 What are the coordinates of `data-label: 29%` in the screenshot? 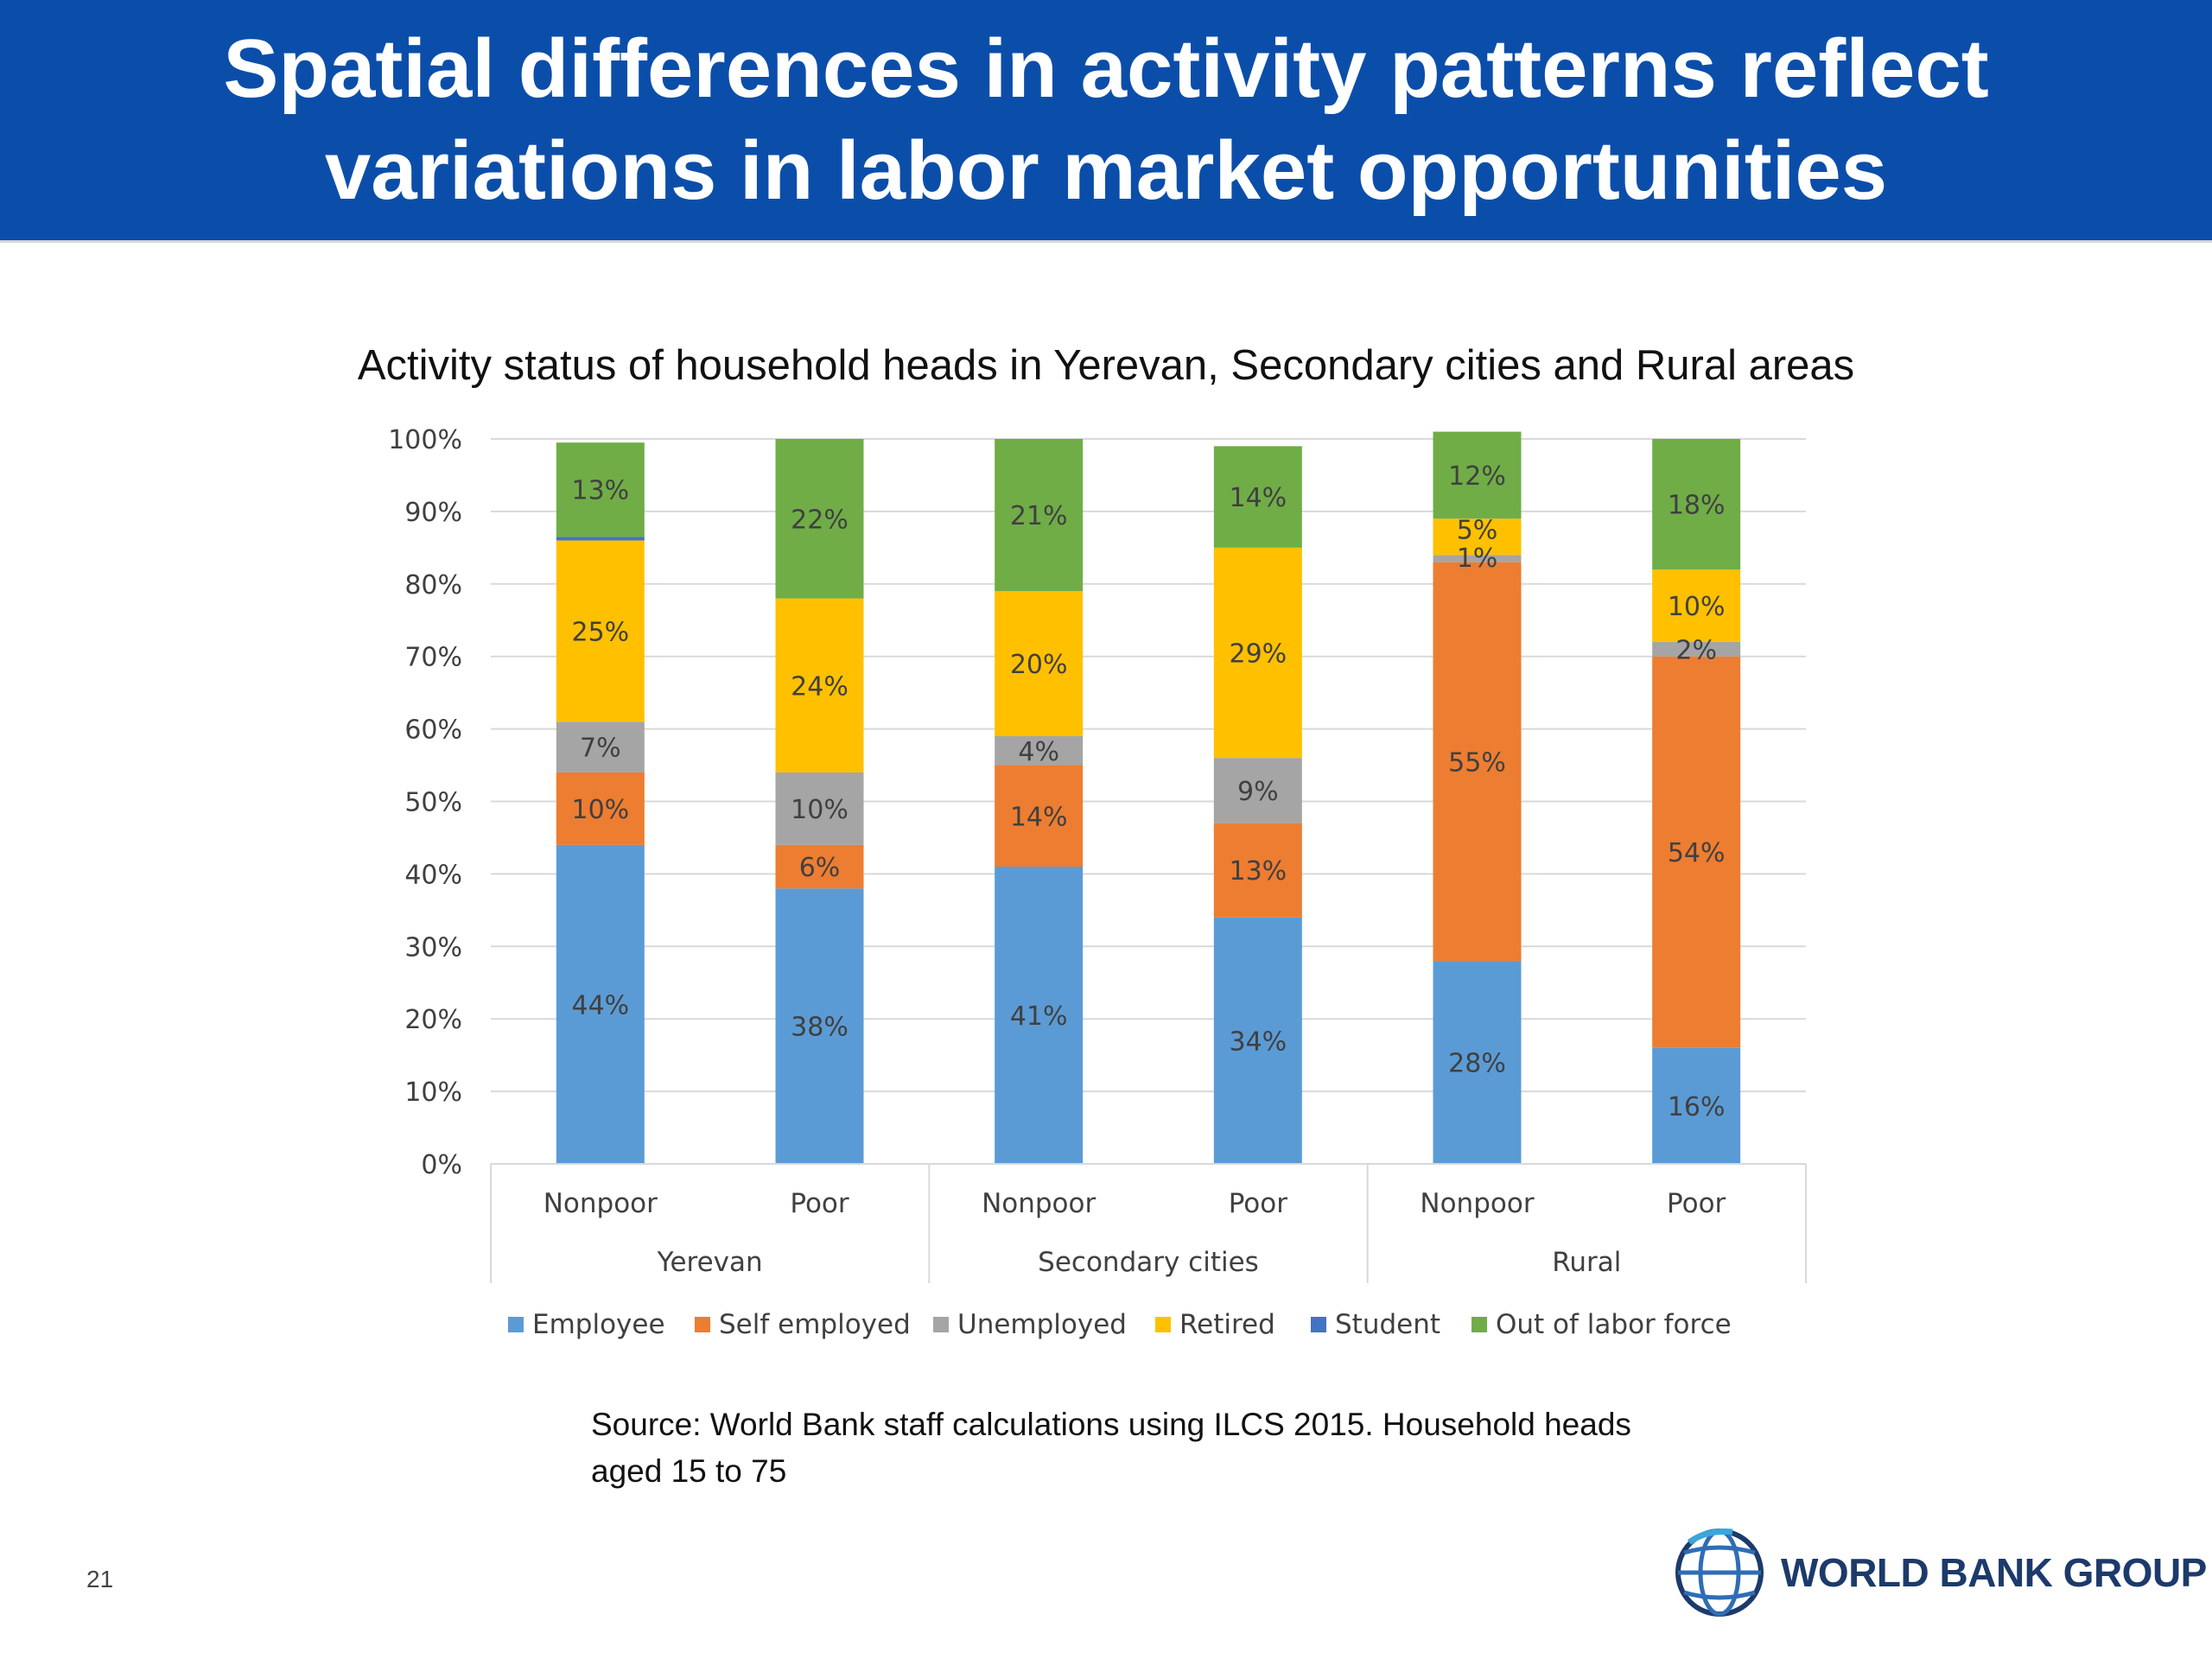 It's located at (1258, 654).